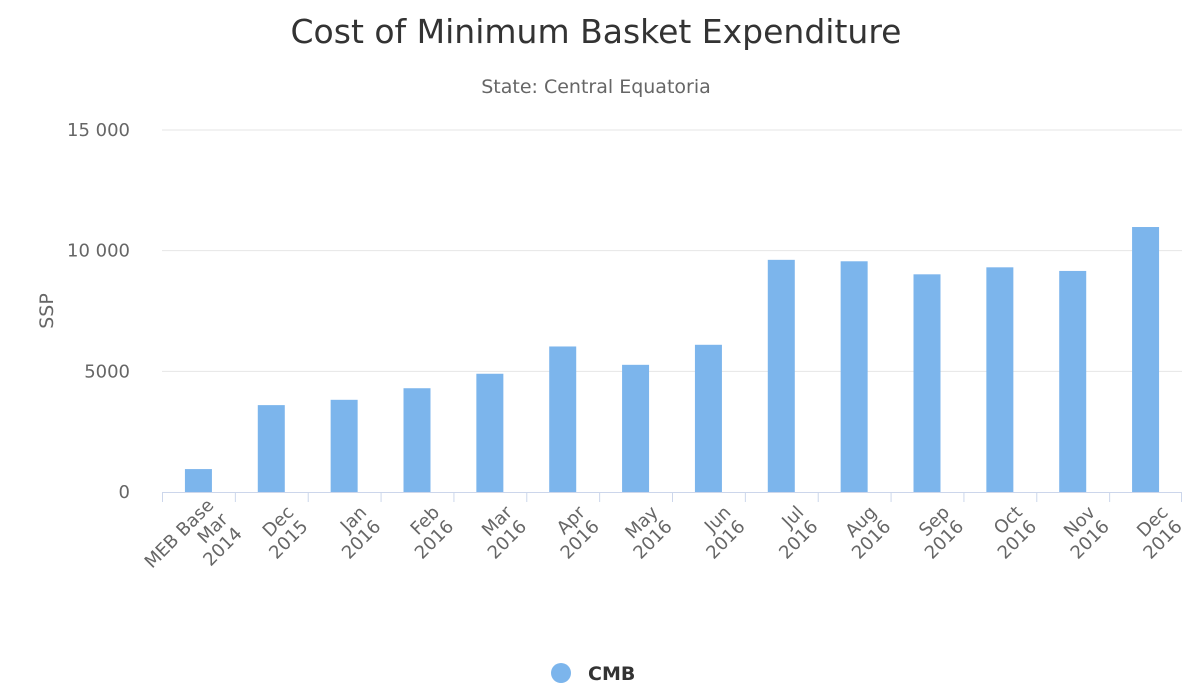 The height and width of the screenshot is (685, 1186). Describe the element at coordinates (1155, 532) in the screenshot. I see `x-tick-label: Dec2016` at that location.